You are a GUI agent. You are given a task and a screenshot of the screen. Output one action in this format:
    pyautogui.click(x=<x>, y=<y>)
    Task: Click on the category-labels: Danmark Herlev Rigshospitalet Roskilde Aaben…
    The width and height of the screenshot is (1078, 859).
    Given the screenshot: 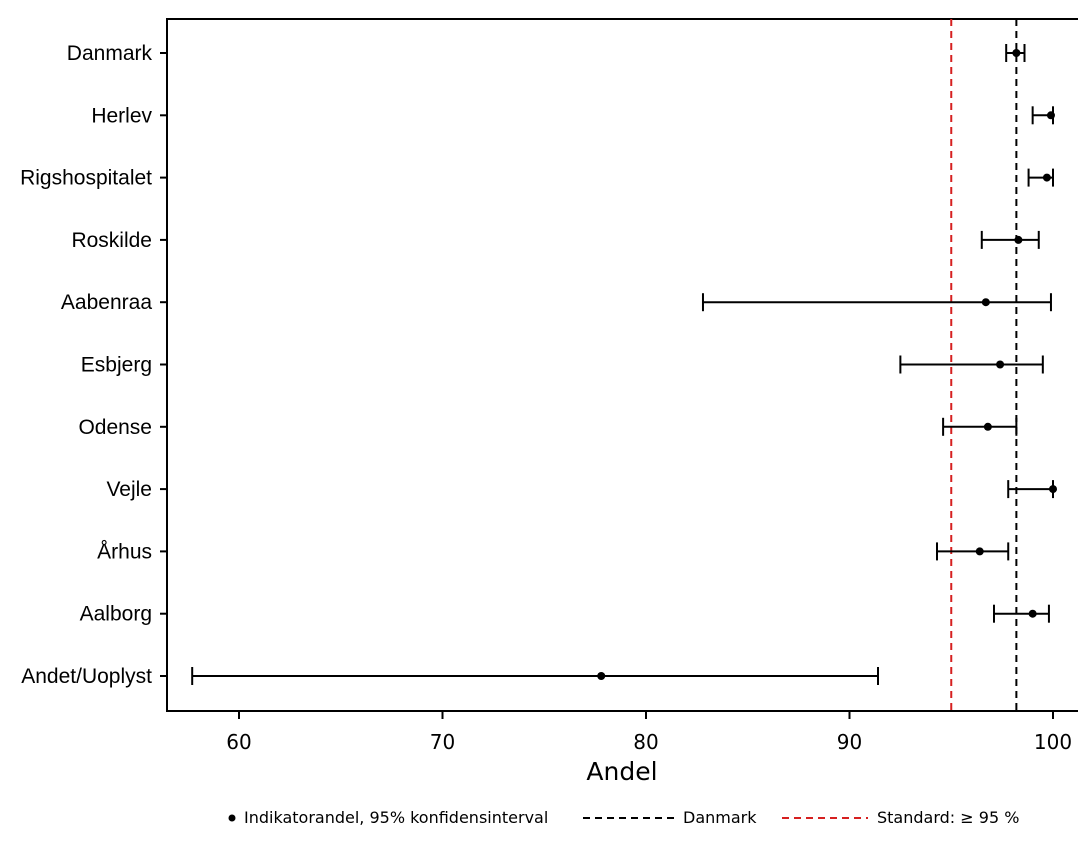 What is the action you would take?
    pyautogui.click(x=86, y=365)
    